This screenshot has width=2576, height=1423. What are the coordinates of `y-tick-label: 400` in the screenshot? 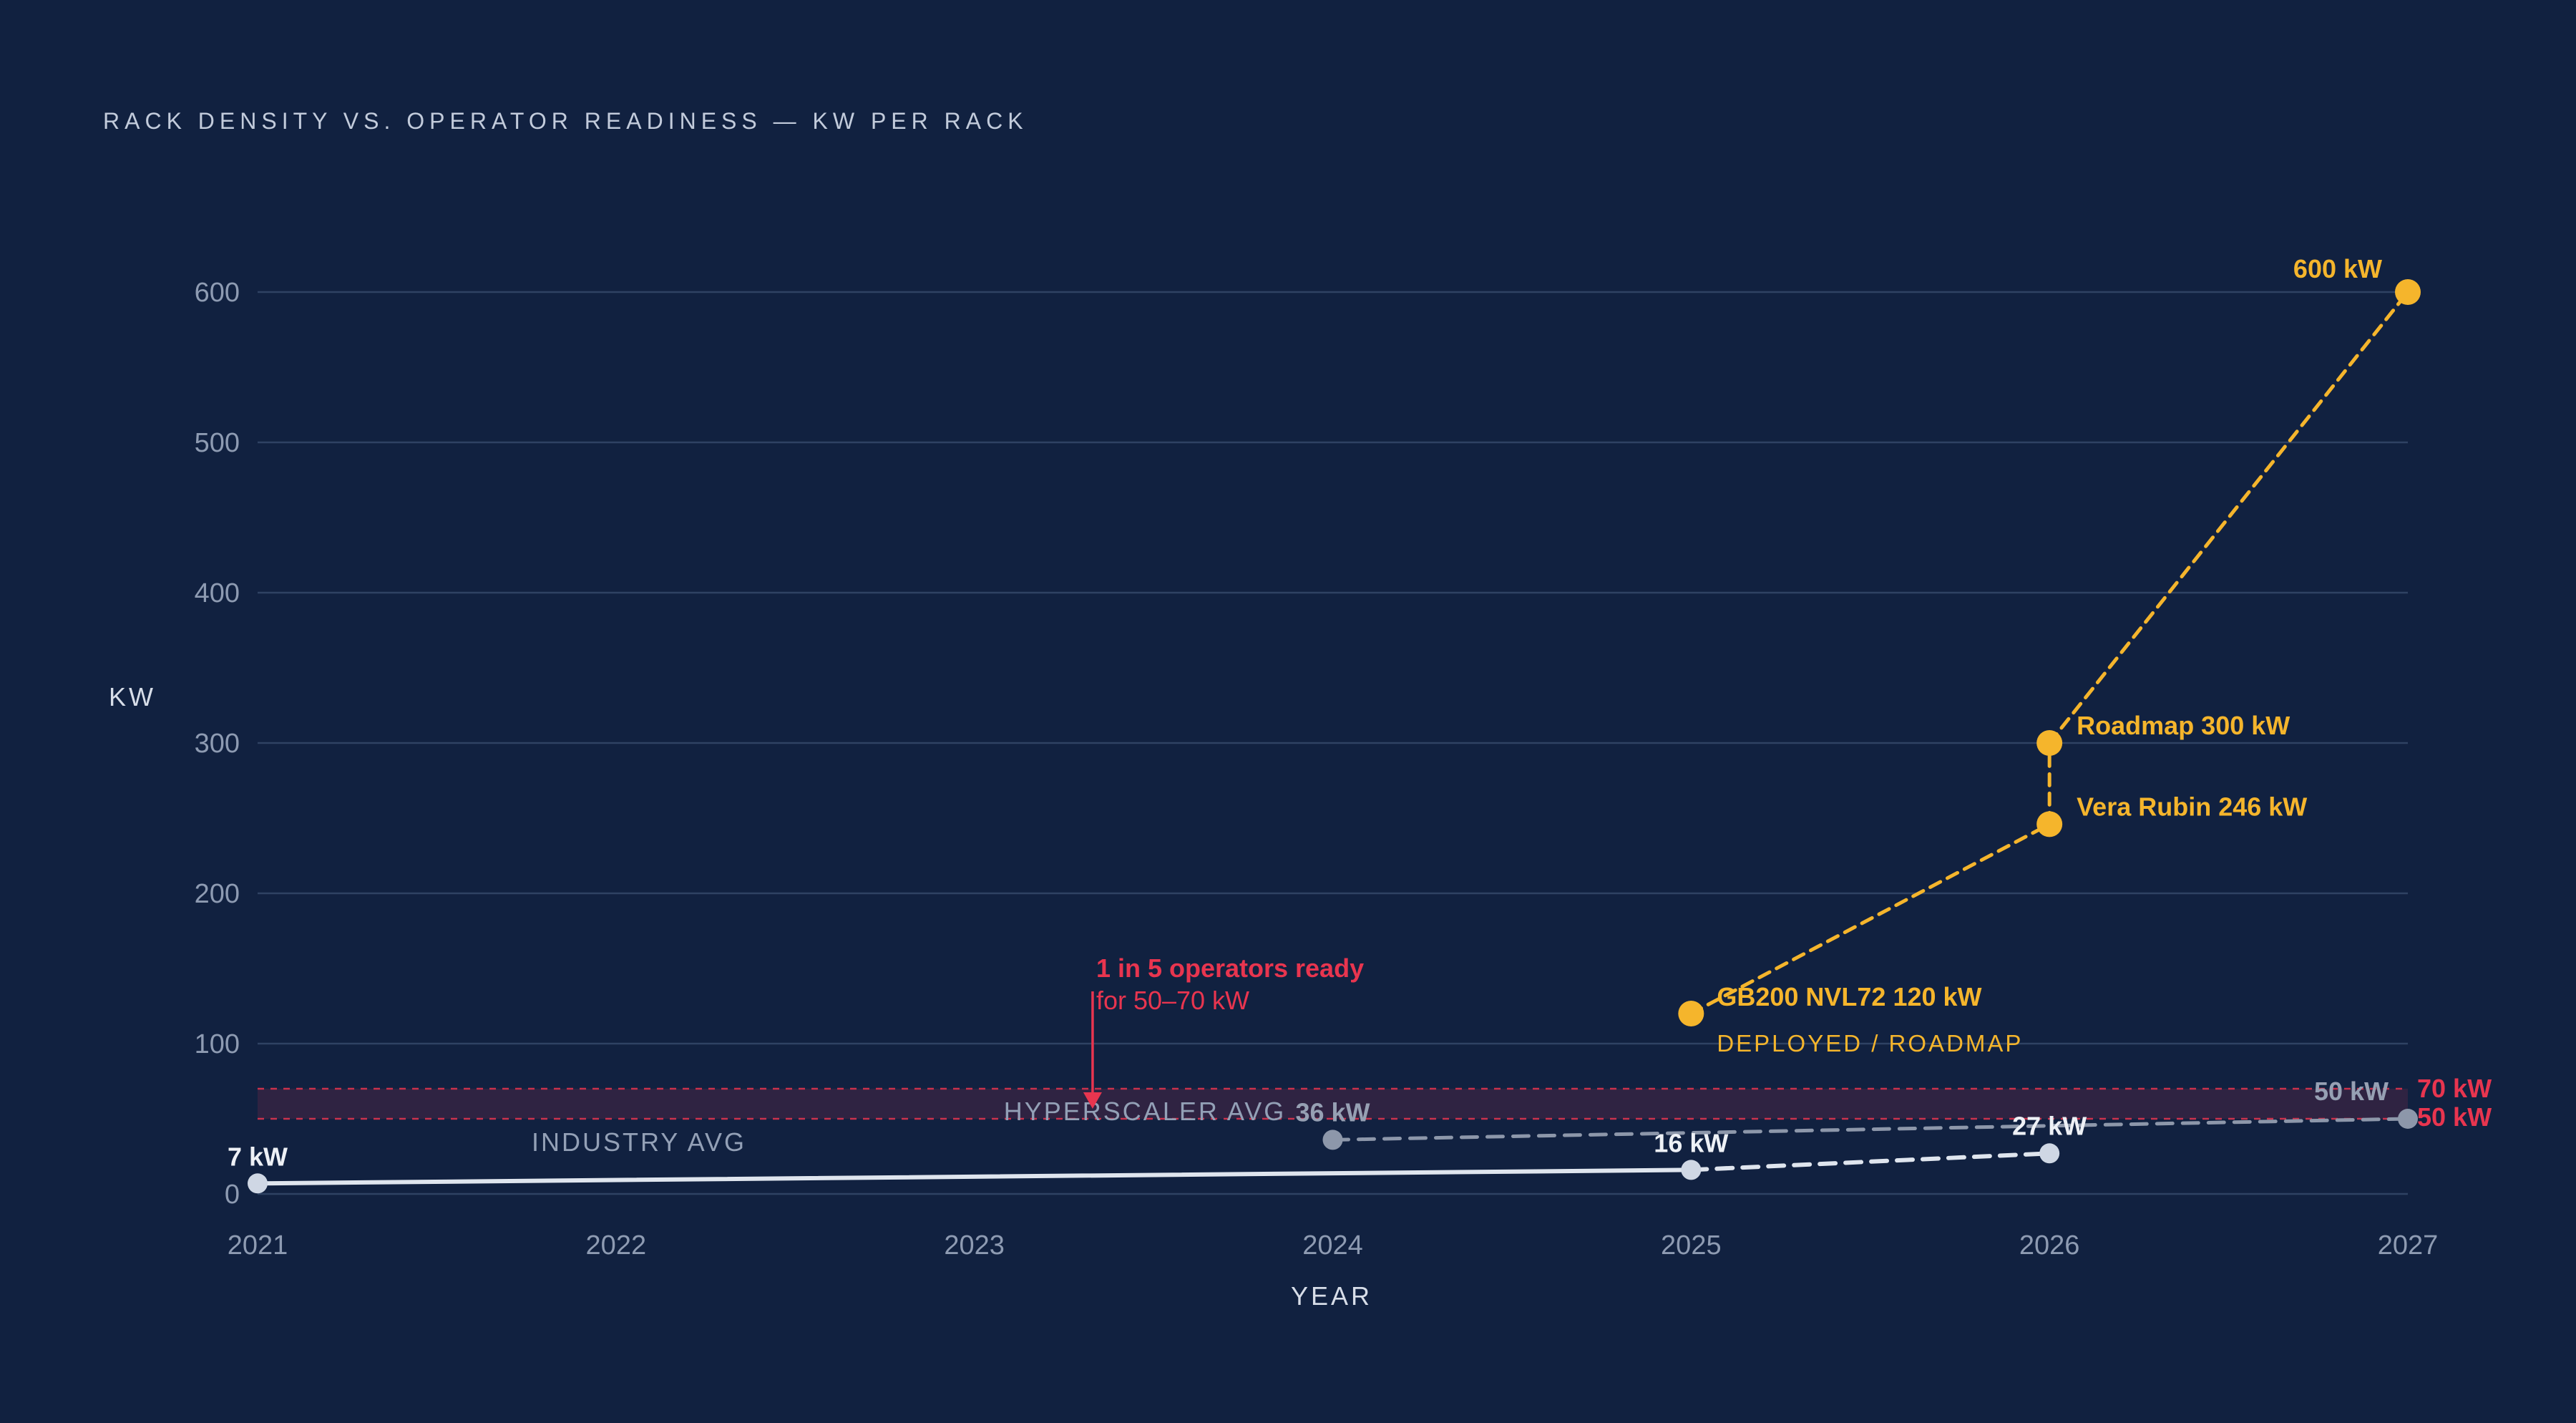 It's located at (217, 593).